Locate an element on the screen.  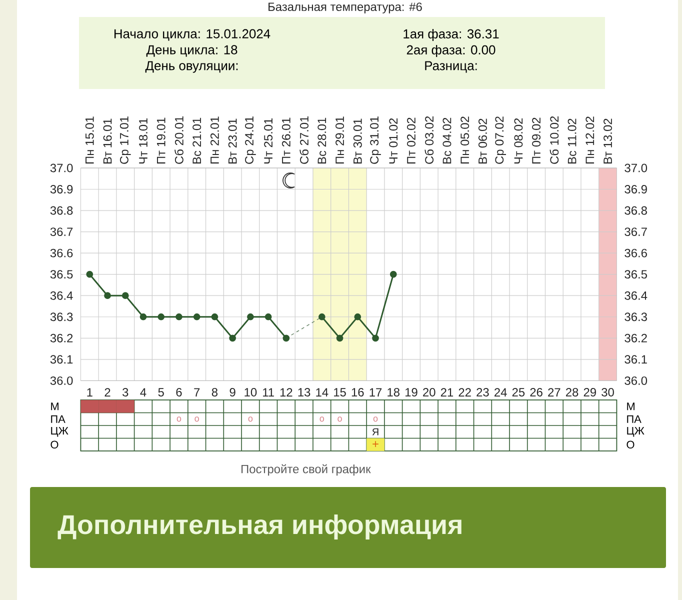
x-tick-label: 26 is located at coordinates (536, 392).